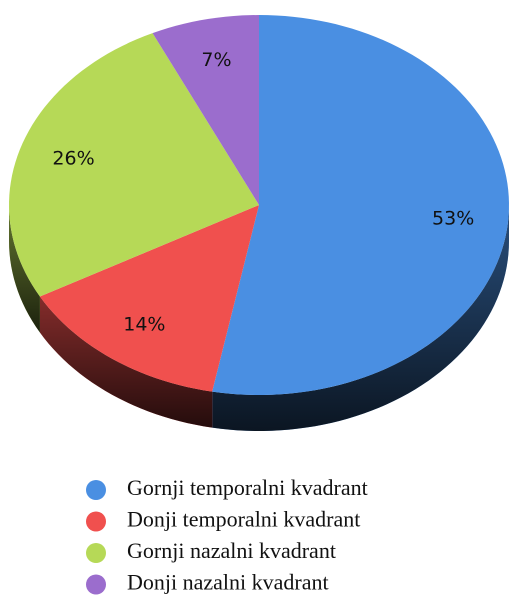  I want to click on data-label: 7%, so click(216, 60).